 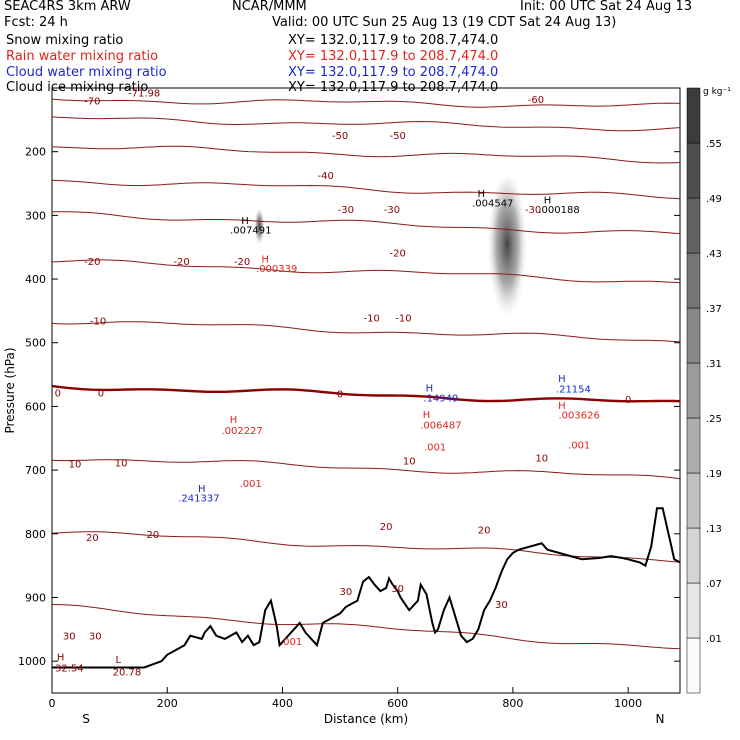 What do you see at coordinates (393, 72) in the screenshot?
I see `field-xy-cloud-water: XY= 132.0,117.9 to 208.7,474.0` at bounding box center [393, 72].